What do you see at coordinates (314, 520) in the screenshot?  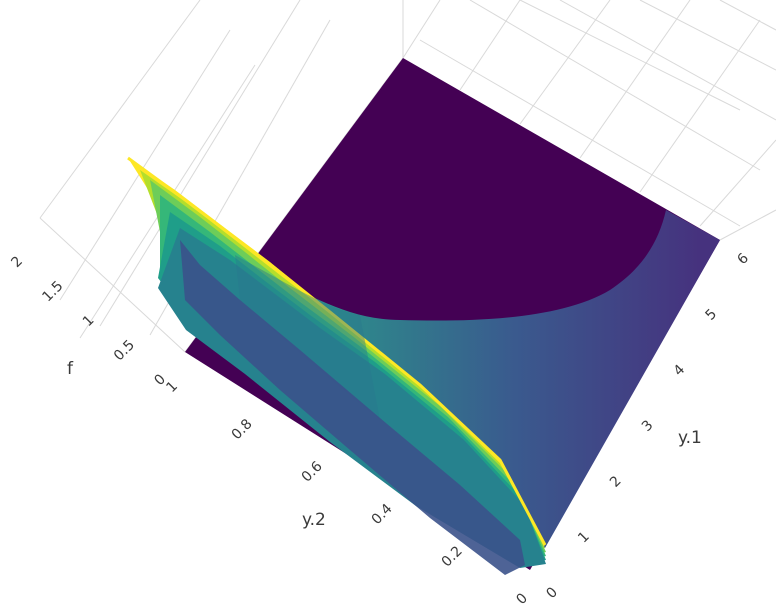 I see `y-axis-title: y.2` at bounding box center [314, 520].